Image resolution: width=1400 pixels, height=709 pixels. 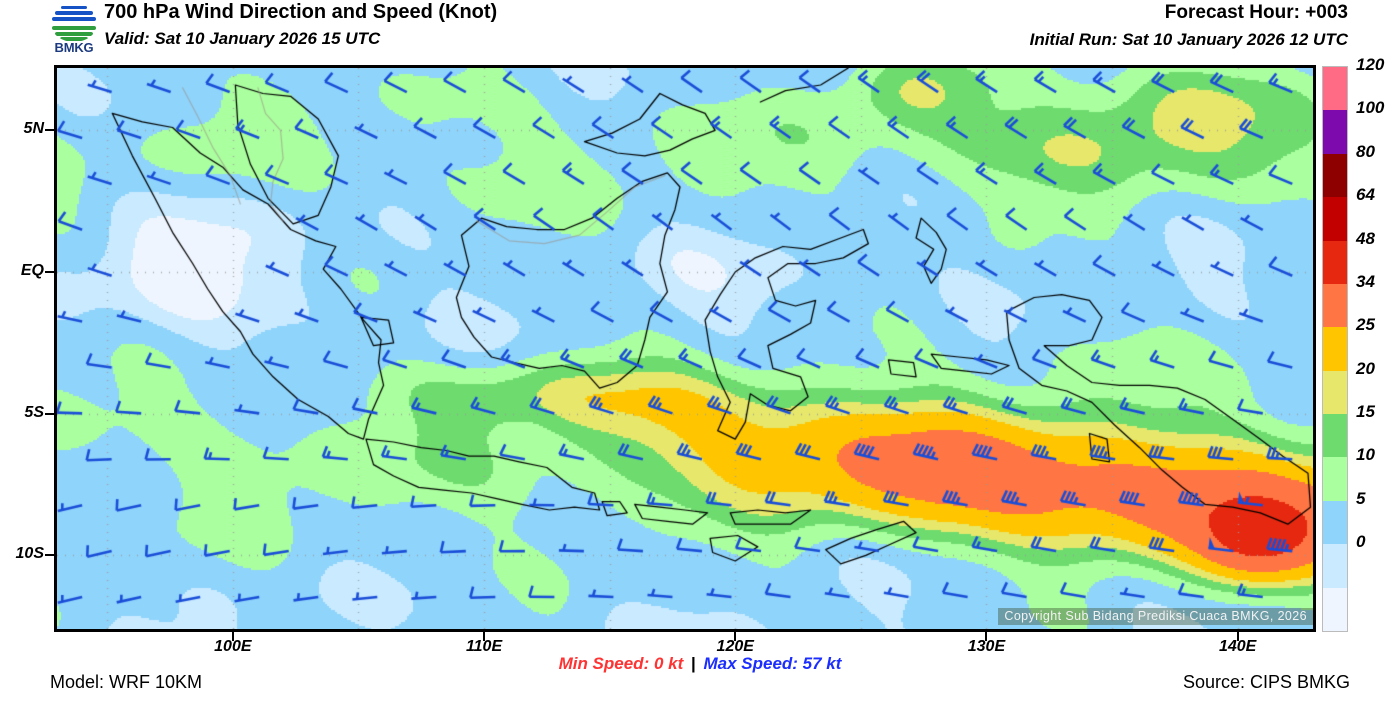 What do you see at coordinates (1361, 542) in the screenshot?
I see `colorbar-label-0: 0` at bounding box center [1361, 542].